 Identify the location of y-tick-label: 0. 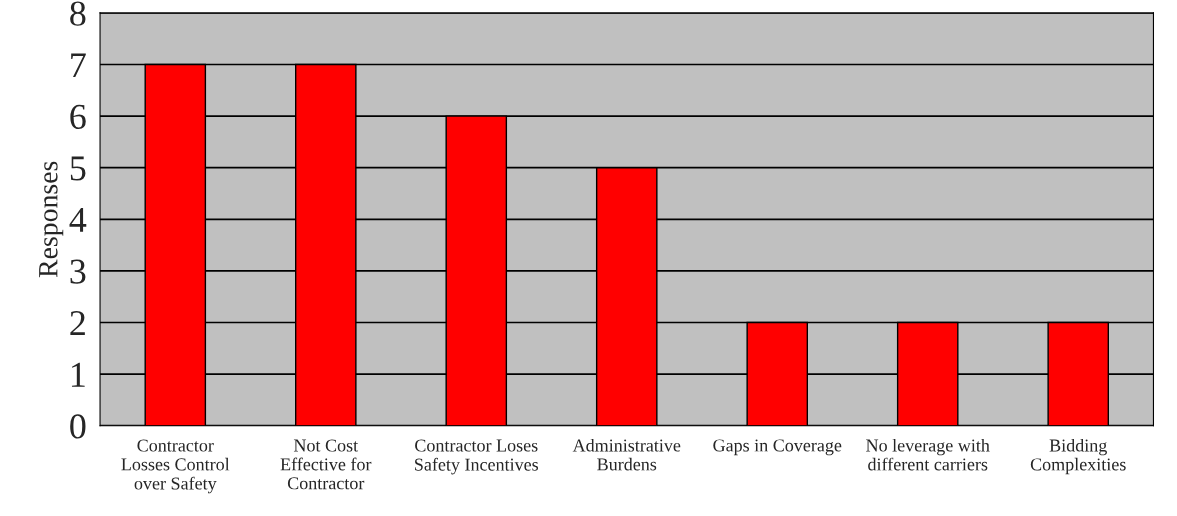
(78, 426).